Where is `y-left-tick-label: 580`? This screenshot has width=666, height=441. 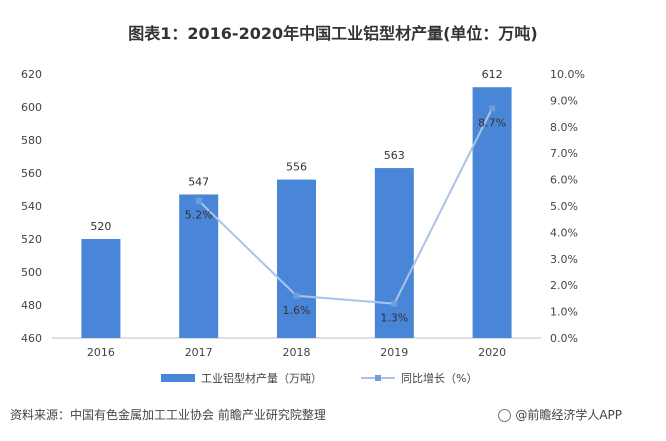
y-left-tick-label: 580 is located at coordinates (31, 140).